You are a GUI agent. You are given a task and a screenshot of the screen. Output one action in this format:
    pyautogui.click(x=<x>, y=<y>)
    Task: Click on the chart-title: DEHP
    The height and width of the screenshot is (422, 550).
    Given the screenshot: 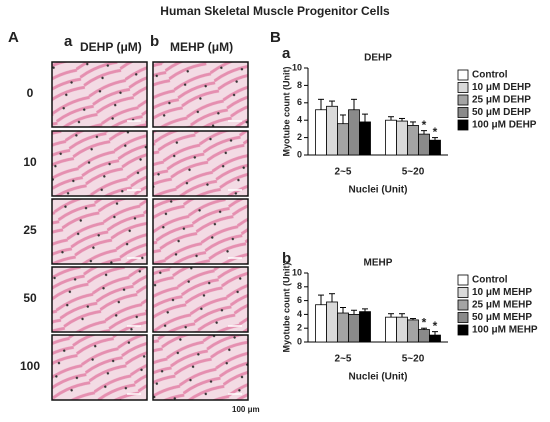 What is the action you would take?
    pyautogui.click(x=378, y=58)
    